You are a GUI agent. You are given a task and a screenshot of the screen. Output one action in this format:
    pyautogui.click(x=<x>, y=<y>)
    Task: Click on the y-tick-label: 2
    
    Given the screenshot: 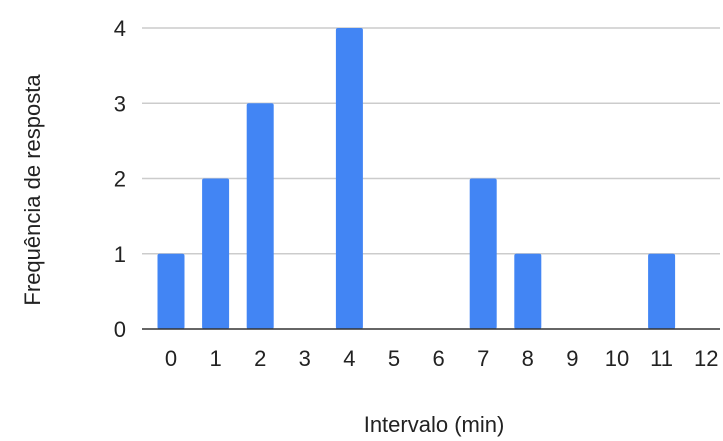 What is the action you would take?
    pyautogui.click(x=120, y=179)
    